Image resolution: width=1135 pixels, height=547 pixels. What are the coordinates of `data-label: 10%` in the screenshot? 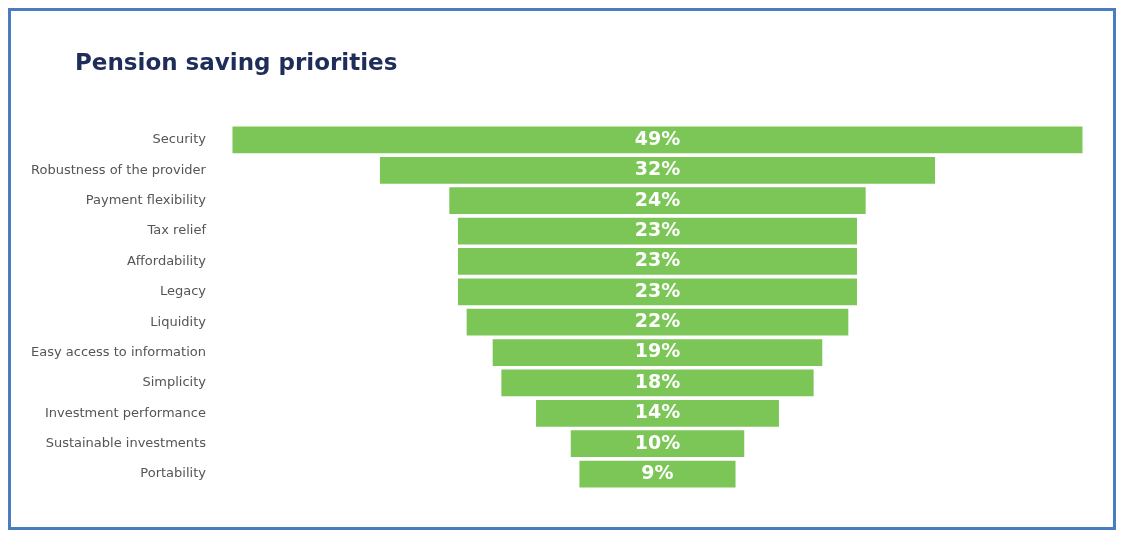 It's located at (657, 441).